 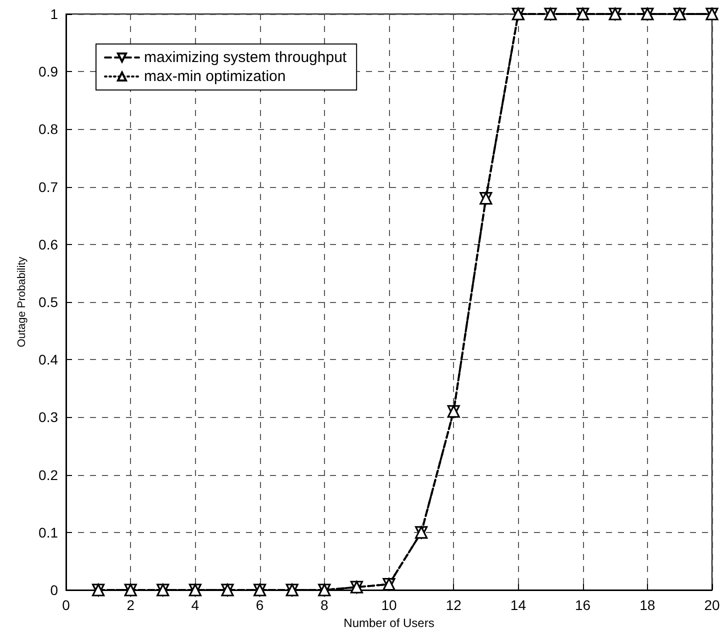 I want to click on y-tick-label: 0.9, so click(x=48, y=72).